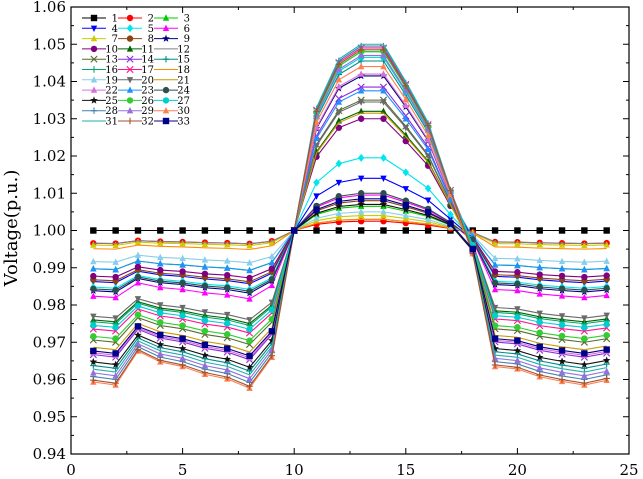 The width and height of the screenshot is (643, 479). Describe the element at coordinates (405, 470) in the screenshot. I see `x-tick-label: 15` at that location.